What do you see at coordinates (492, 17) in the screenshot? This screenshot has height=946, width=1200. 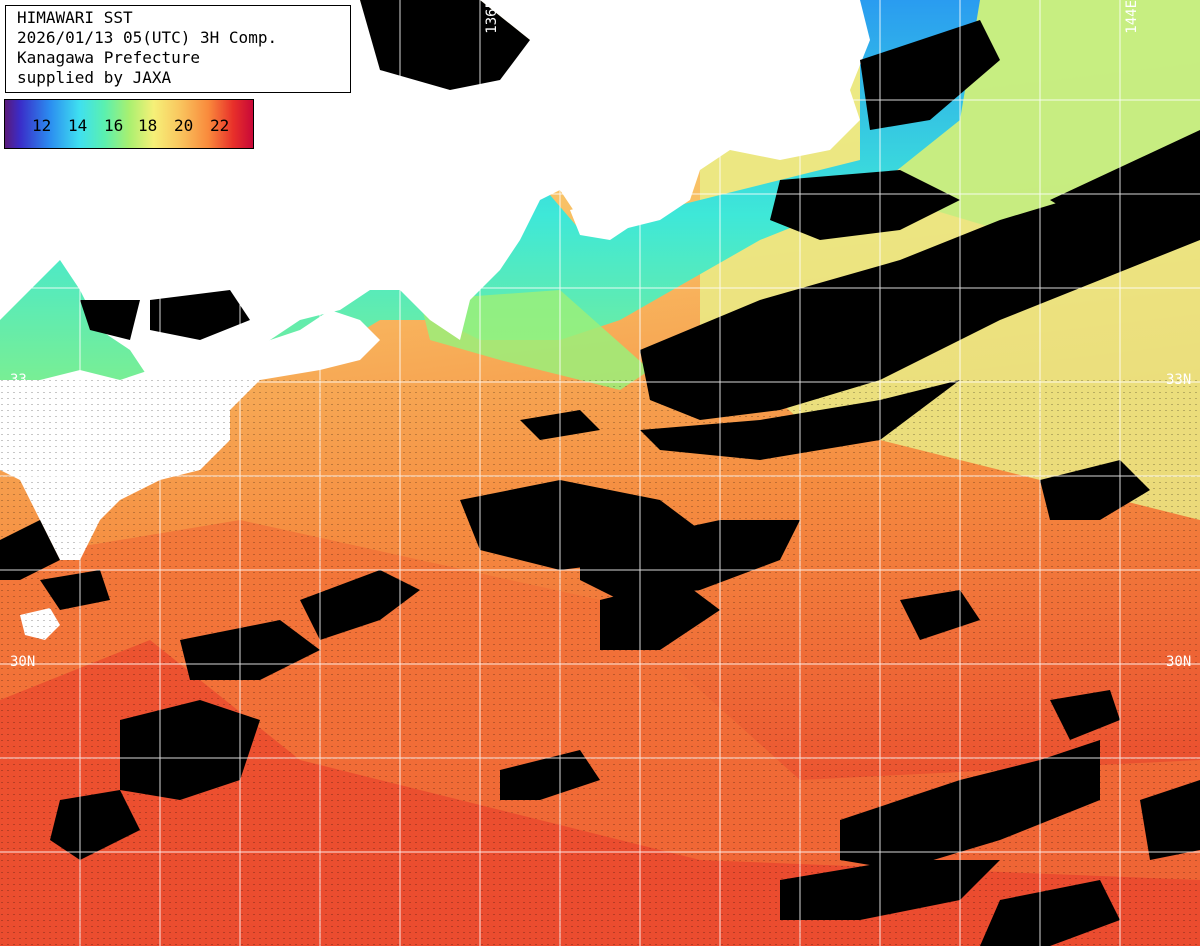 I see `lon-label-136: 136E` at bounding box center [492, 17].